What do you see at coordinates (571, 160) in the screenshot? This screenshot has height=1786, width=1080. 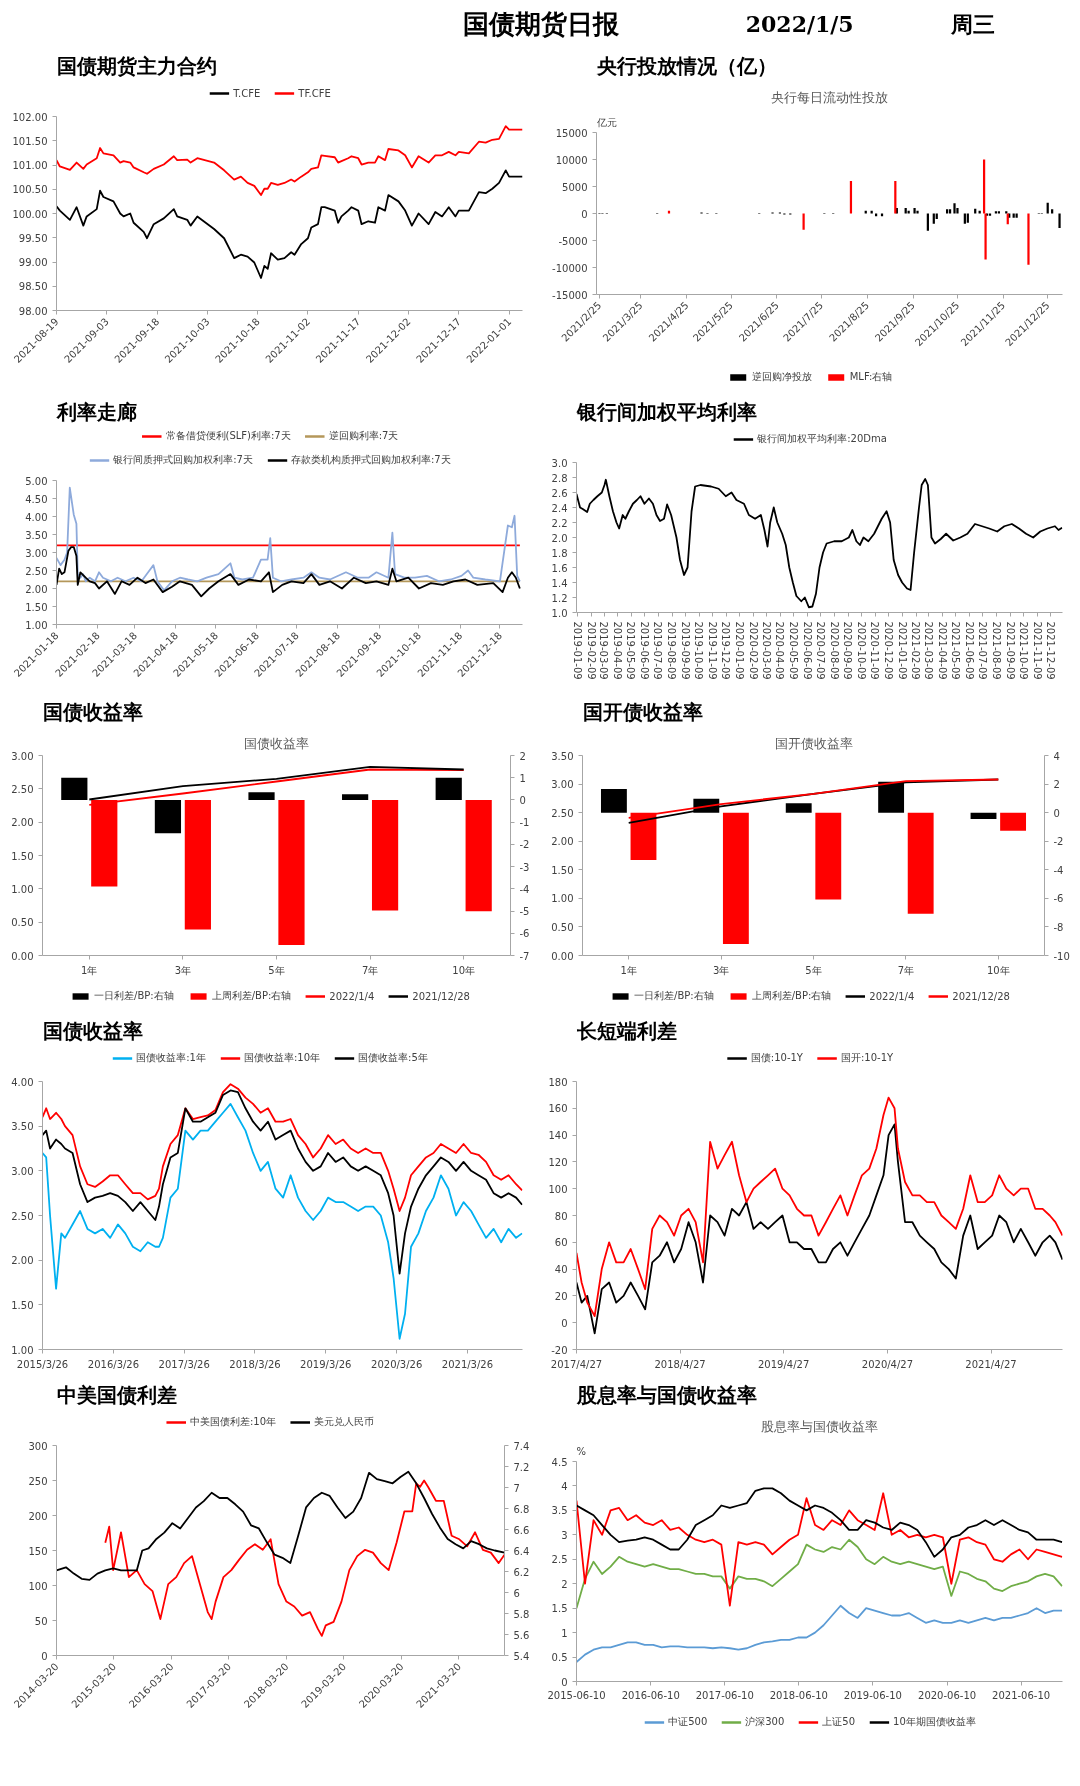 I see `y-tick-label: 10000` at bounding box center [571, 160].